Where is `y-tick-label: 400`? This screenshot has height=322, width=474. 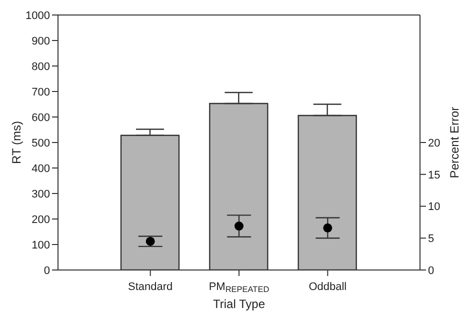
y-tick-label: 400 is located at coordinates (41, 168).